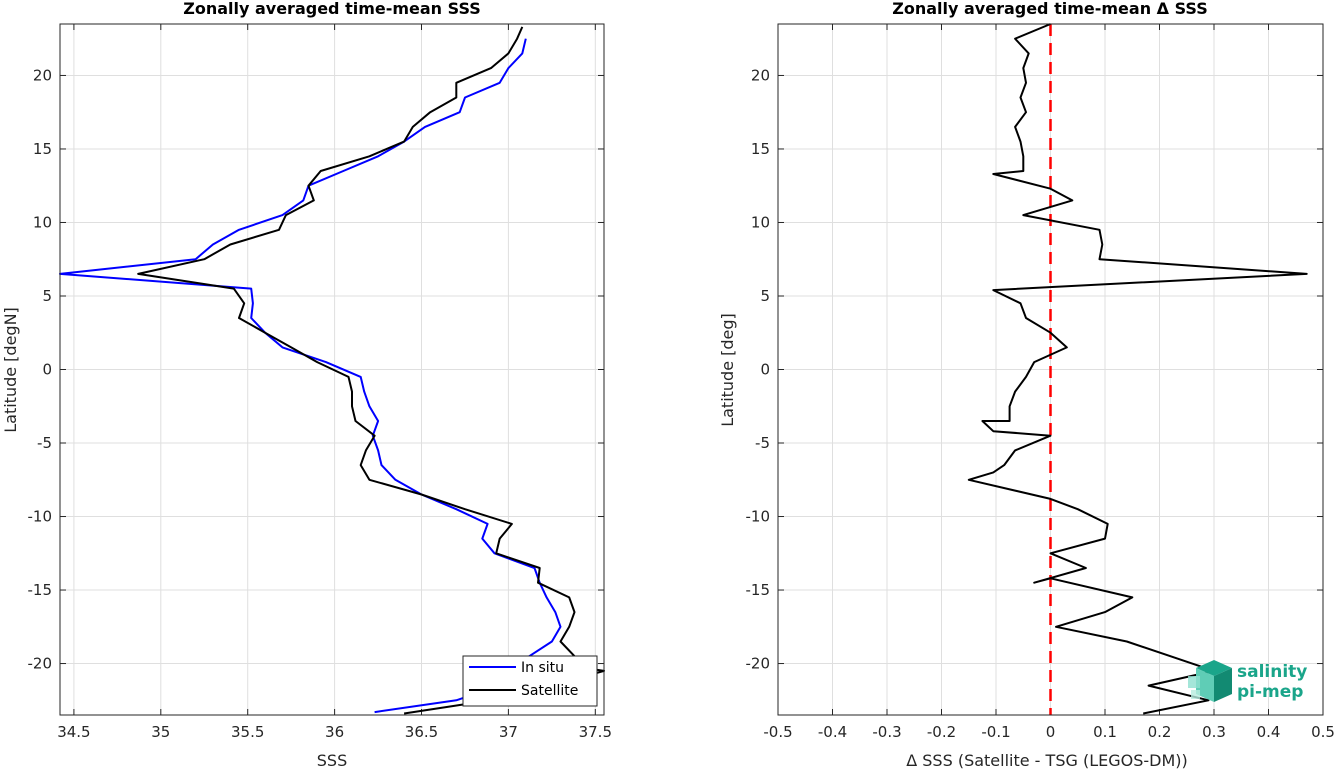  Describe the element at coordinates (762, 443) in the screenshot. I see `right-y-tick-label: -5` at that location.